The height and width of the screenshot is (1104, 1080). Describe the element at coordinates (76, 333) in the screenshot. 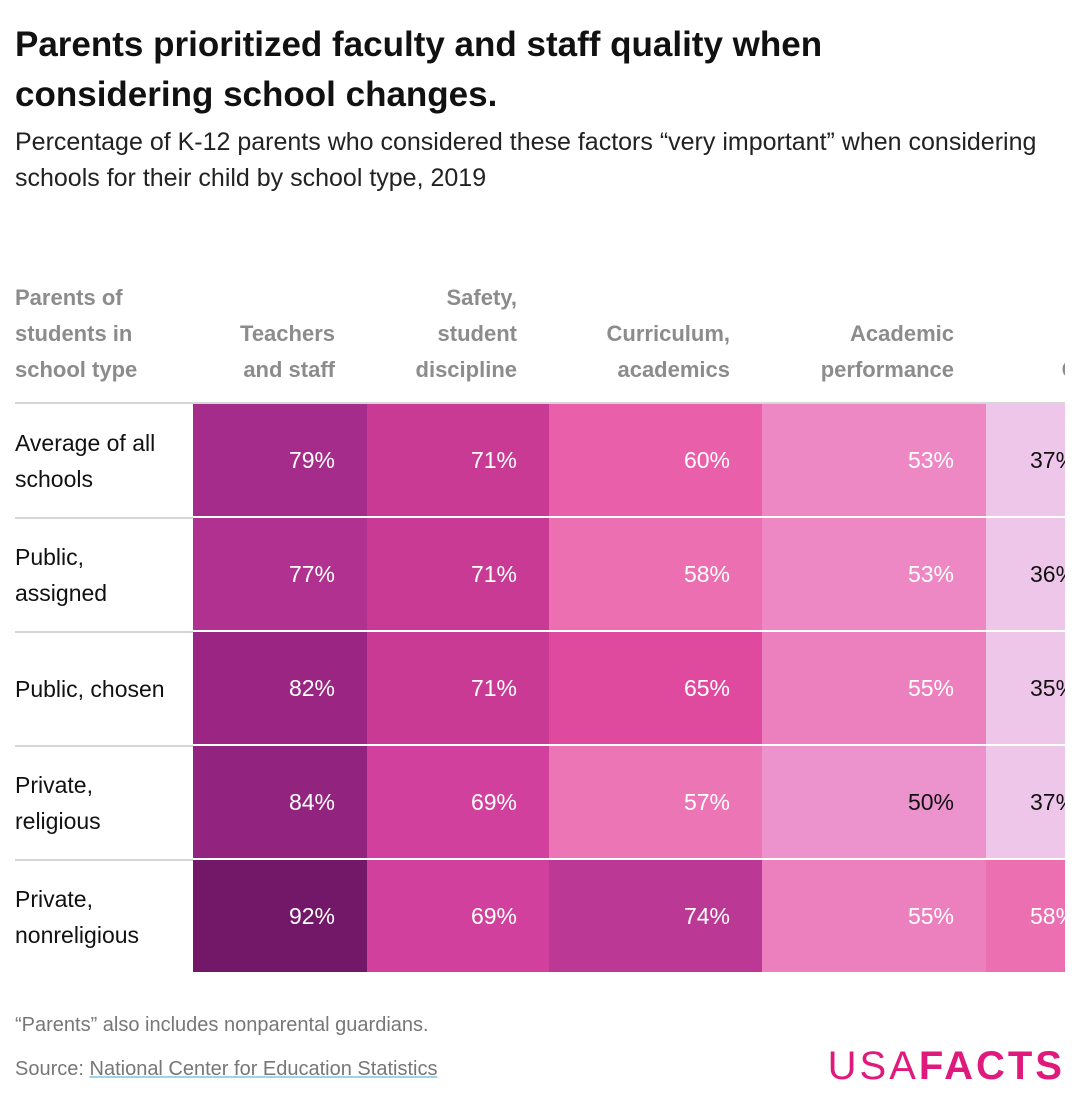

I see `header-text: Parents of students in school type` at that location.